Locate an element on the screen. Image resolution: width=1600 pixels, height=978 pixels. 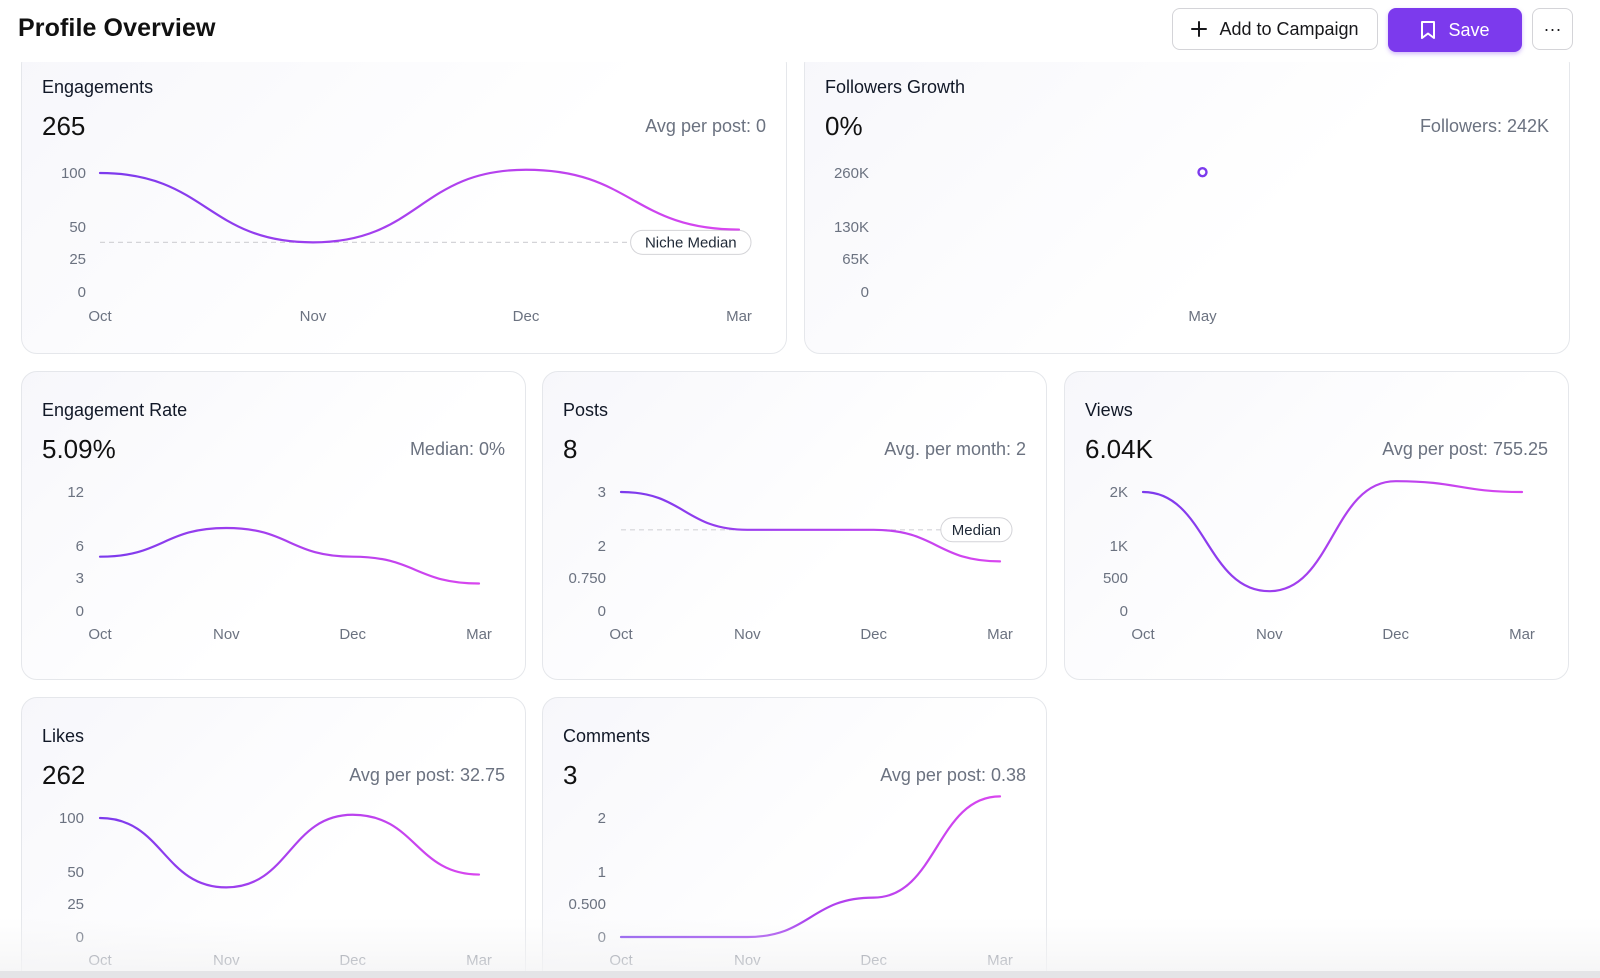
y-tick-label: 1 is located at coordinates (602, 872).